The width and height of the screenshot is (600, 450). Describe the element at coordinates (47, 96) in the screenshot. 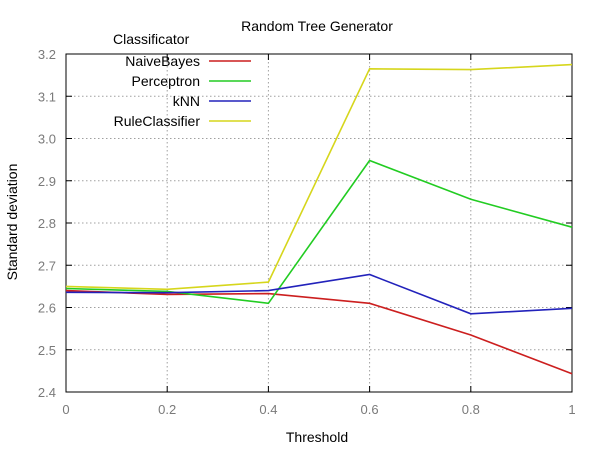

I see `y-tick-label: 3.1` at that location.